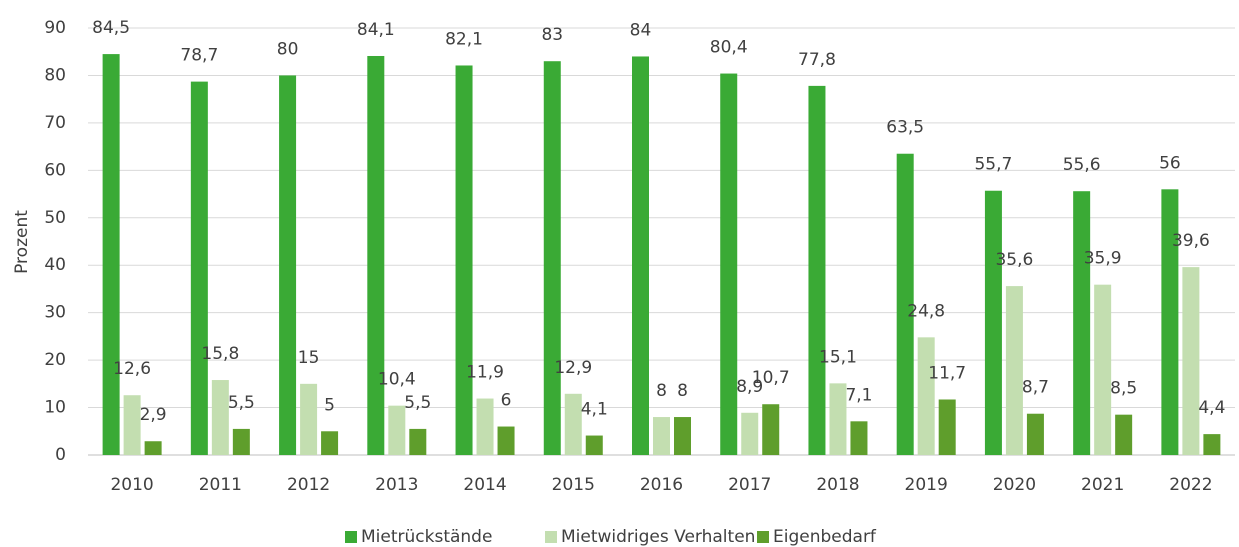  I want to click on legend-label: Mietwidriges Verhalten, so click(658, 537).